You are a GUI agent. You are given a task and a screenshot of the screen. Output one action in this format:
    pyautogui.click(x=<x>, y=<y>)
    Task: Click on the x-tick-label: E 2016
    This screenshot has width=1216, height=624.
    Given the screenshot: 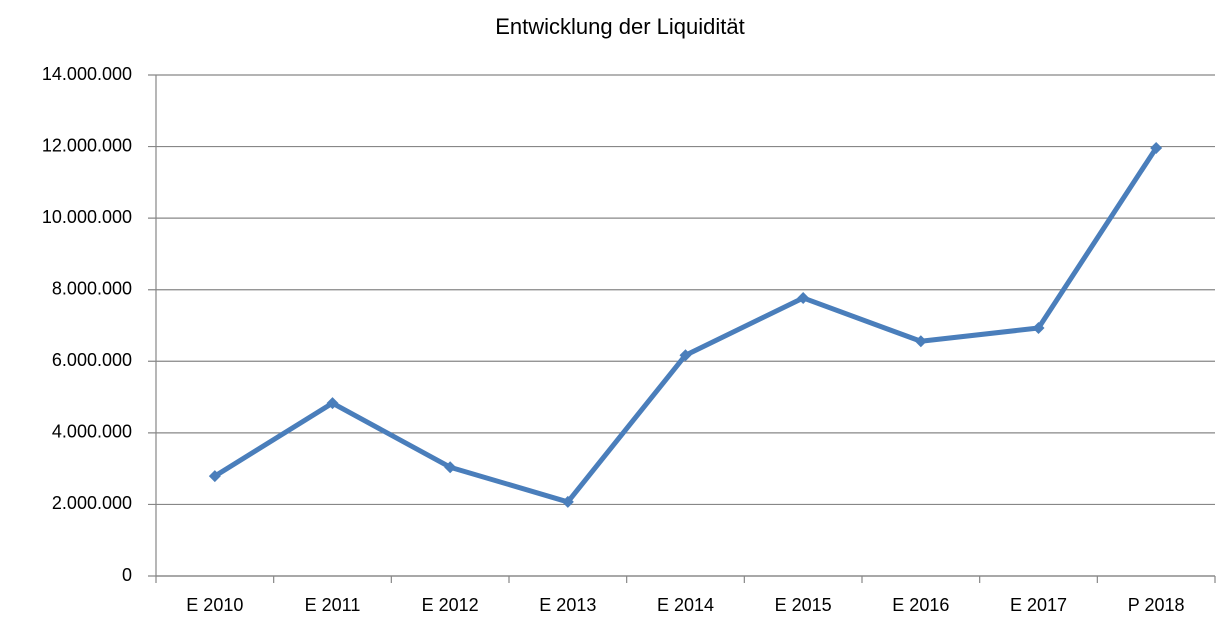 What is the action you would take?
    pyautogui.click(x=920, y=605)
    